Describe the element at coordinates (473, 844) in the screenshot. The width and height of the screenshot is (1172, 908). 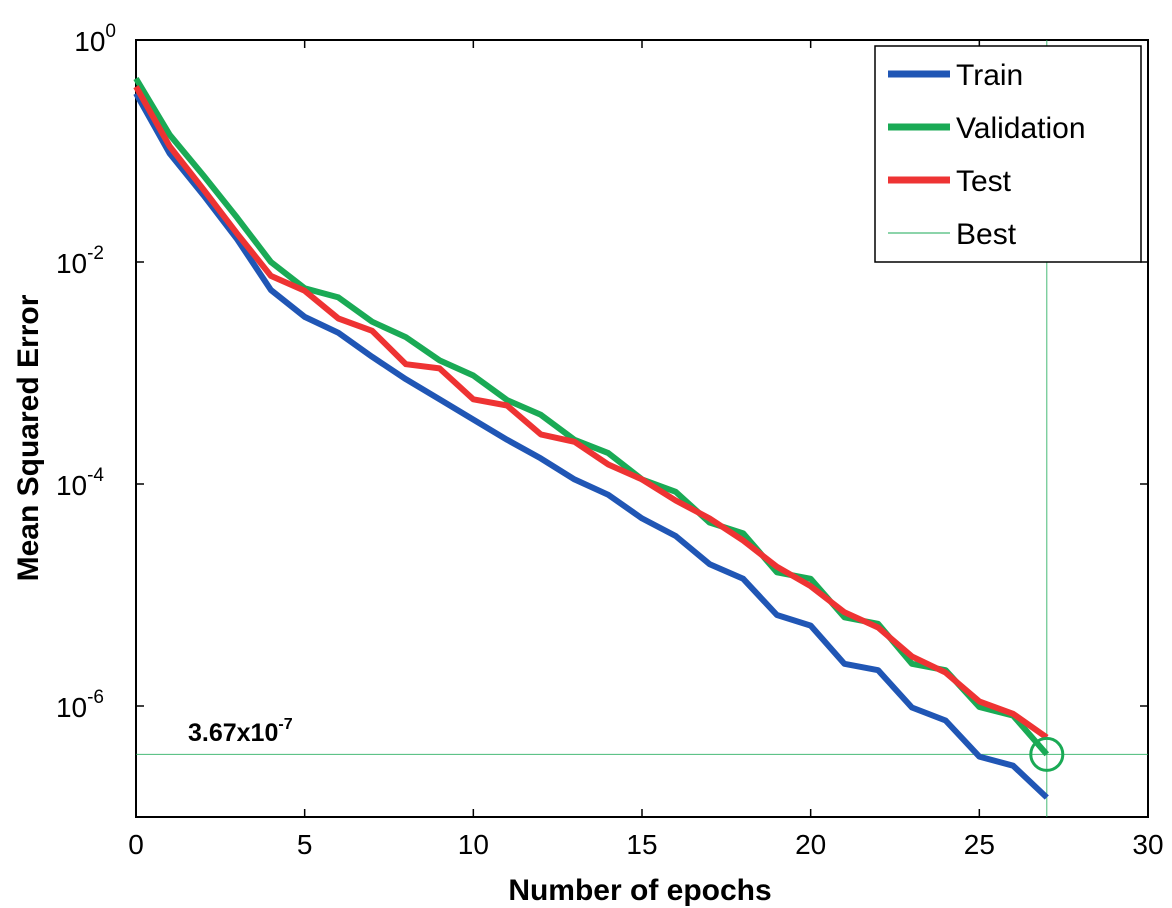
I see `x-tick-label: 10` at that location.